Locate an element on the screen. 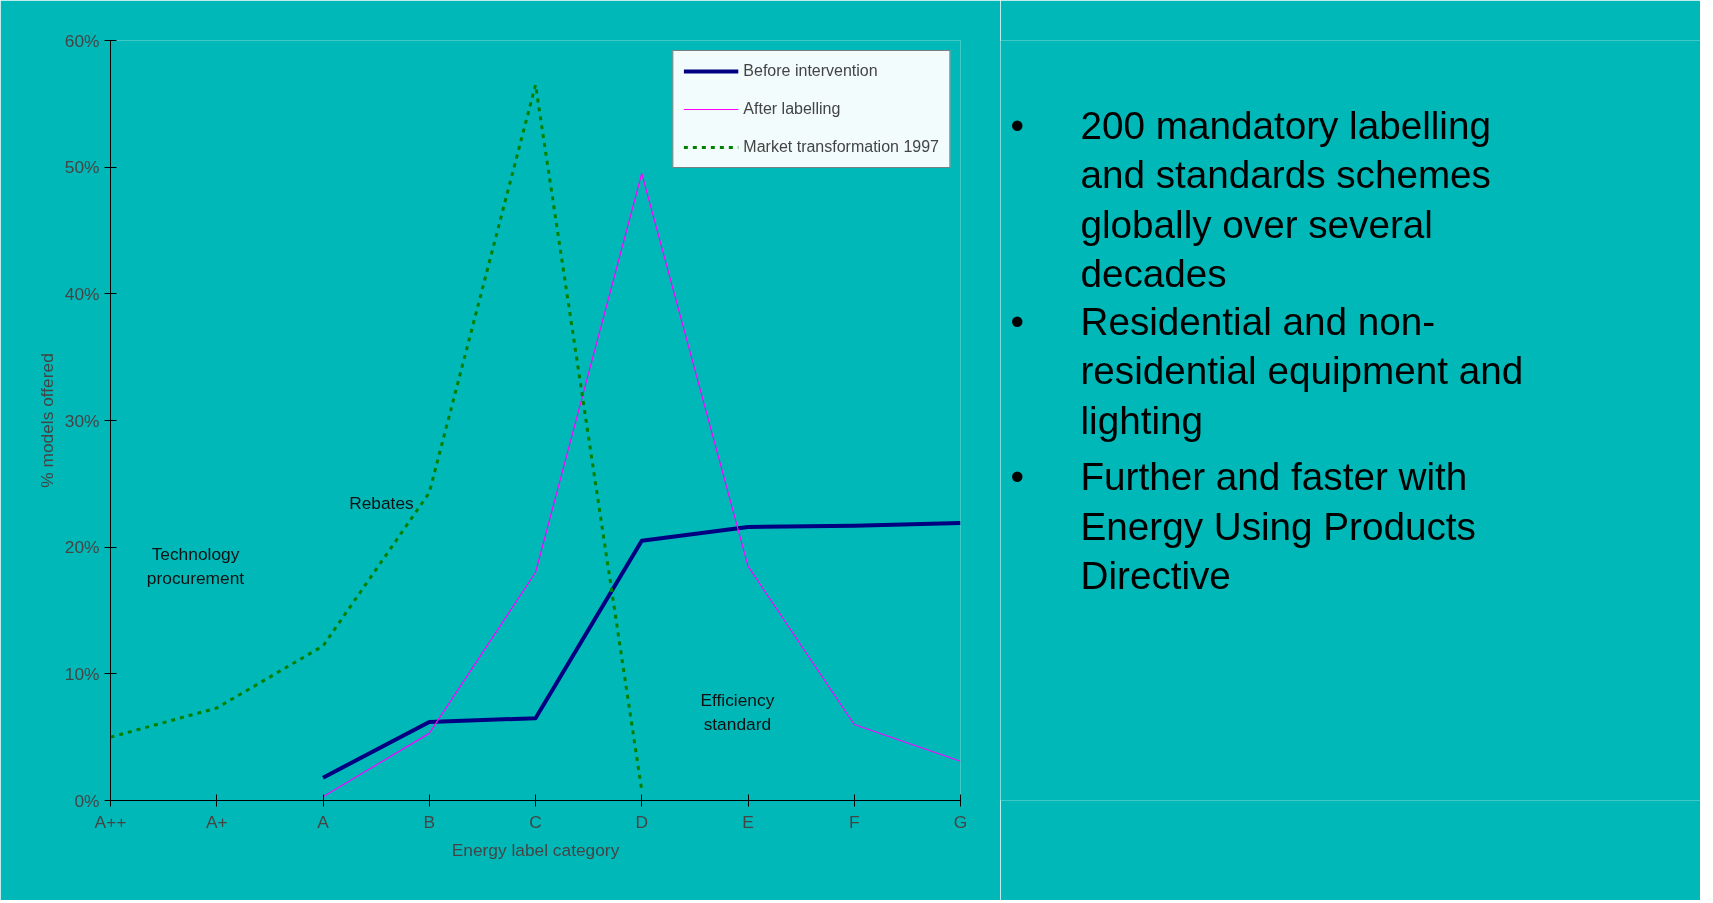 The width and height of the screenshot is (1713, 903). y-tick-label: 50% is located at coordinates (82, 167).